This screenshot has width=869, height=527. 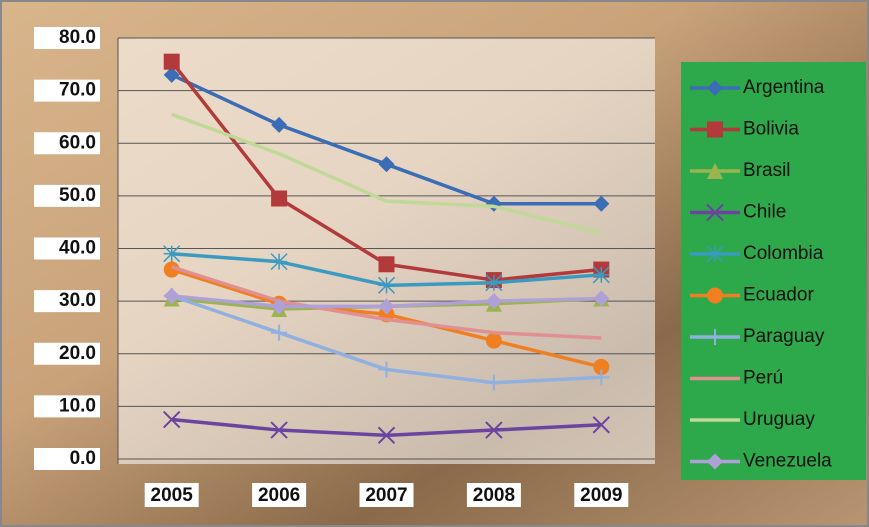 What do you see at coordinates (763, 378) in the screenshot?
I see `legend-label: Perú` at bounding box center [763, 378].